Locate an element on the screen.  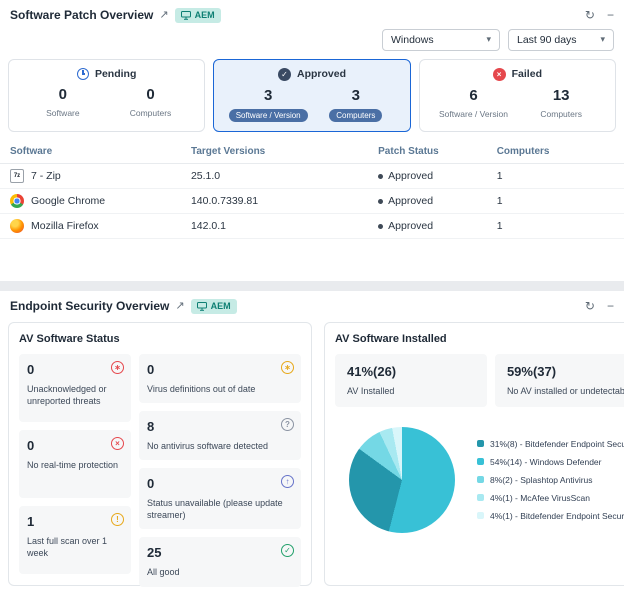
failed-card-head: × Failed is located at coordinates (517, 74).